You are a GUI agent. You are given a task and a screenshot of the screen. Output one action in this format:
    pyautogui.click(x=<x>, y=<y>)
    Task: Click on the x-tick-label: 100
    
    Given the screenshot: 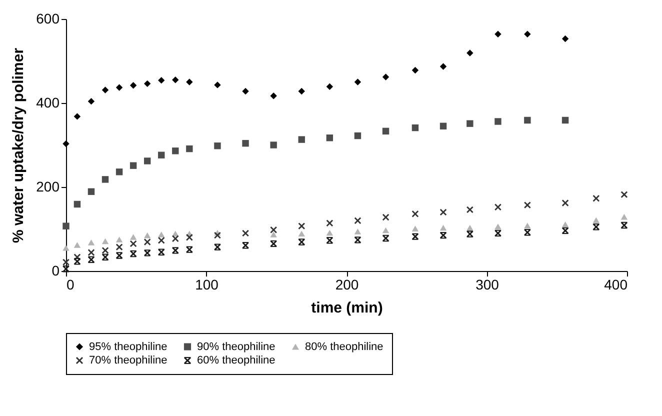 What is the action you would take?
    pyautogui.click(x=207, y=284)
    